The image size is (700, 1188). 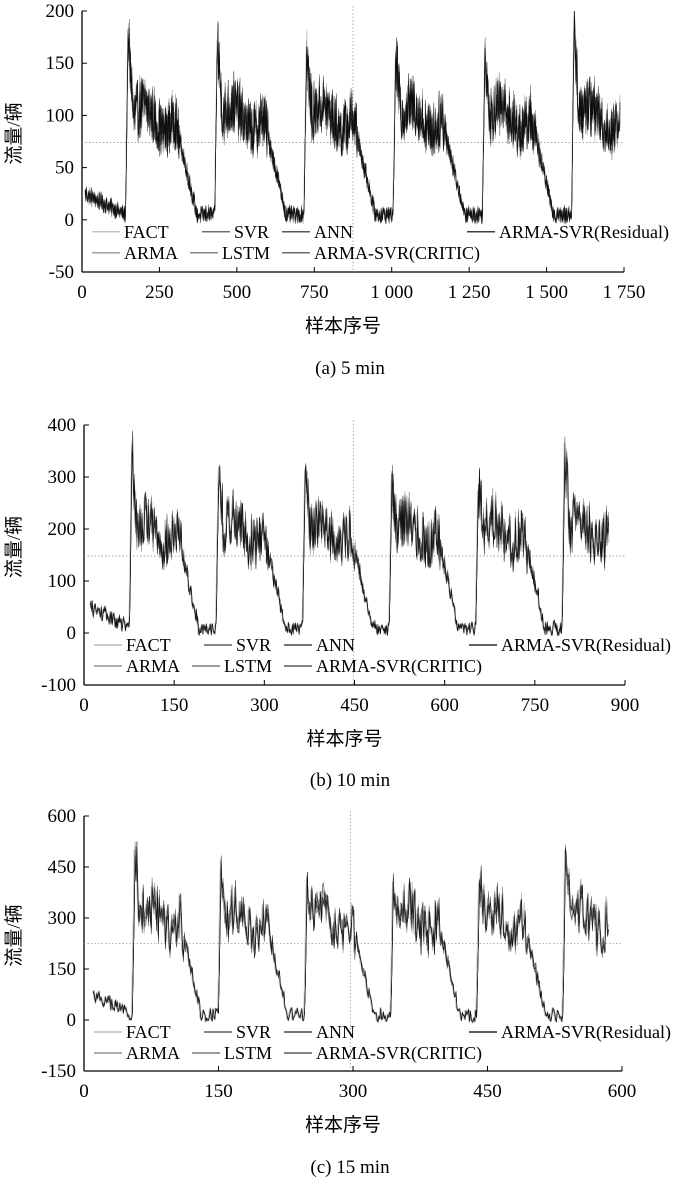 What do you see at coordinates (159, 292) in the screenshot?
I see `x-tick-label: 250` at bounding box center [159, 292].